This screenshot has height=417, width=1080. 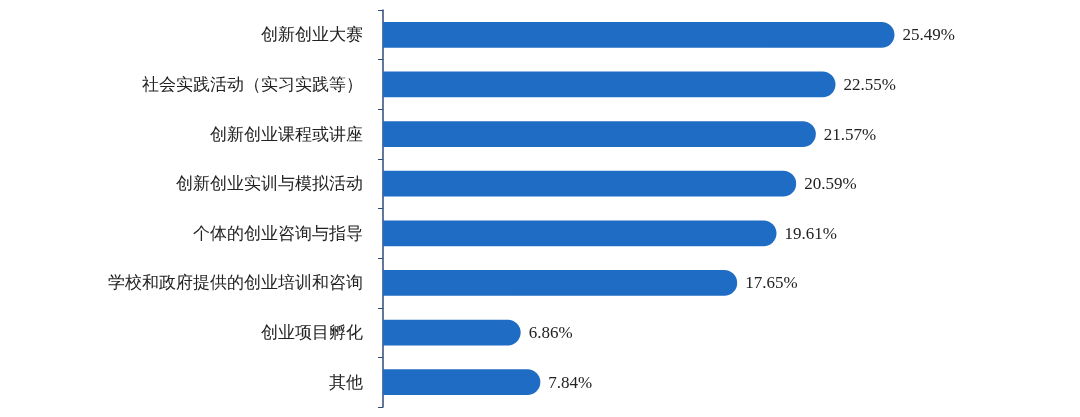 What do you see at coordinates (346, 382) in the screenshot?
I see `y-tick-label: 其他` at bounding box center [346, 382].